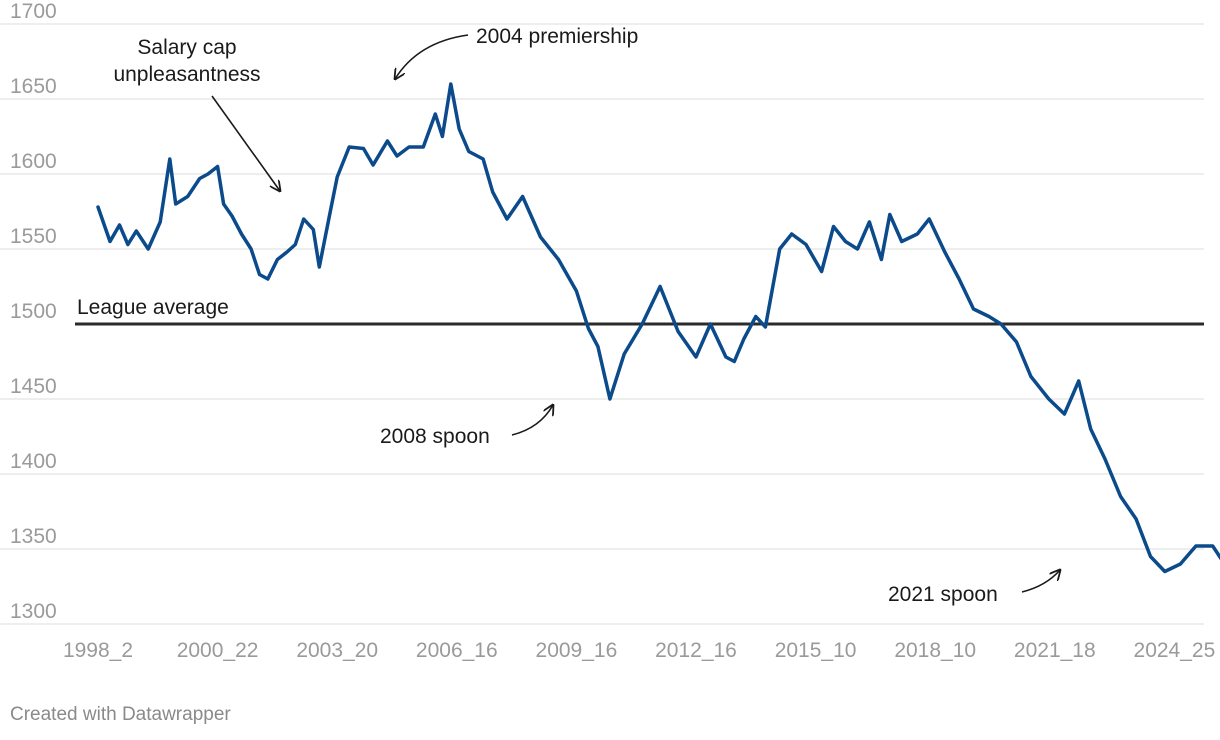  What do you see at coordinates (120, 714) in the screenshot?
I see `footer-credit: Created with Datawrapper` at bounding box center [120, 714].